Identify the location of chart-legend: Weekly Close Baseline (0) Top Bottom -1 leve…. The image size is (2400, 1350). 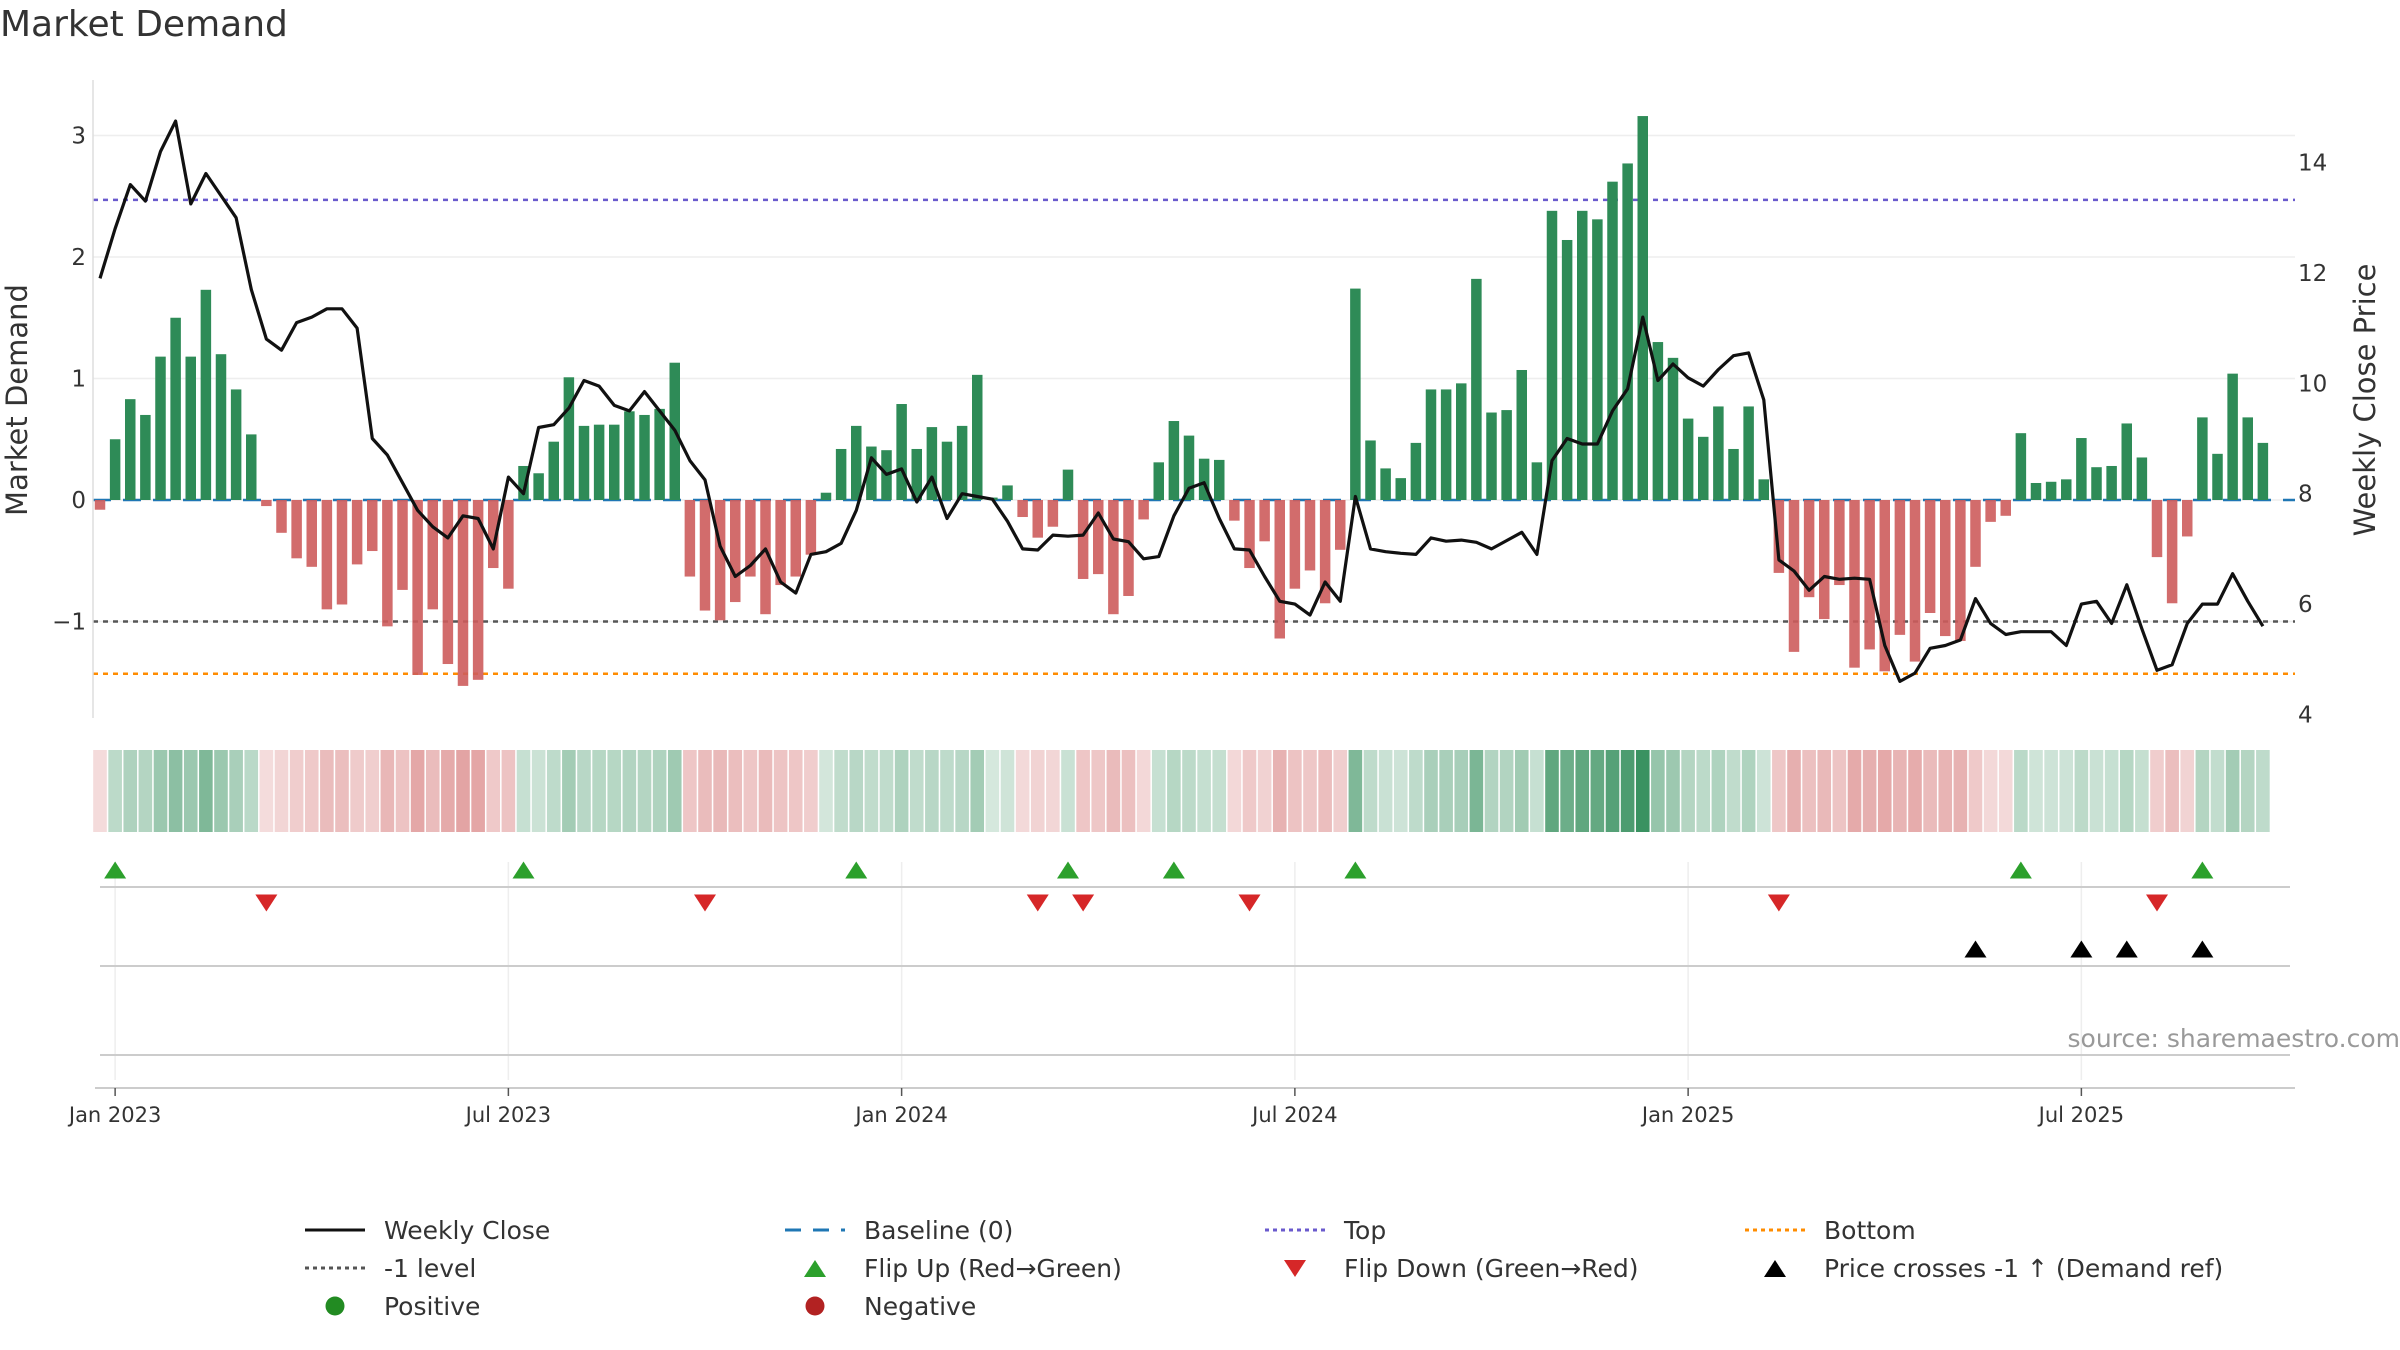
(1275, 1268).